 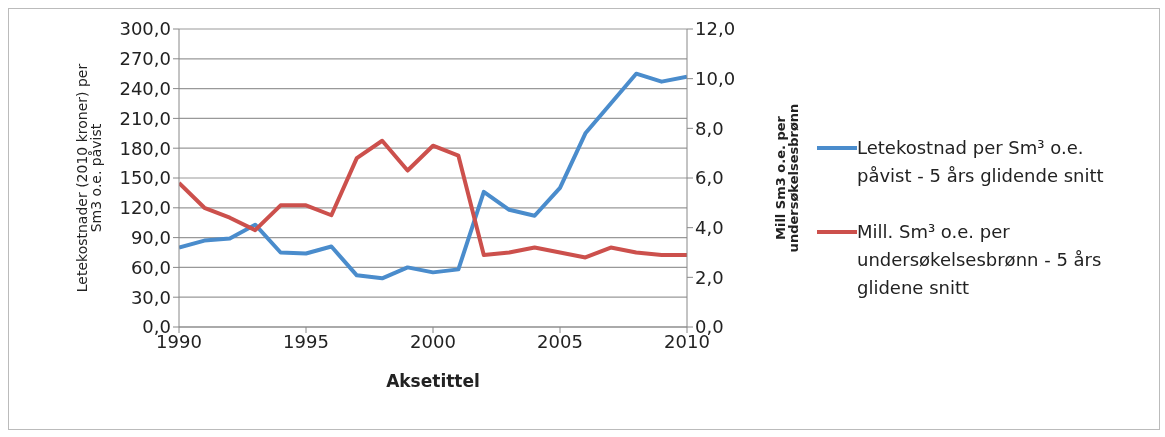 I want to click on y2-tick-label: 4,0, so click(x=709, y=228).